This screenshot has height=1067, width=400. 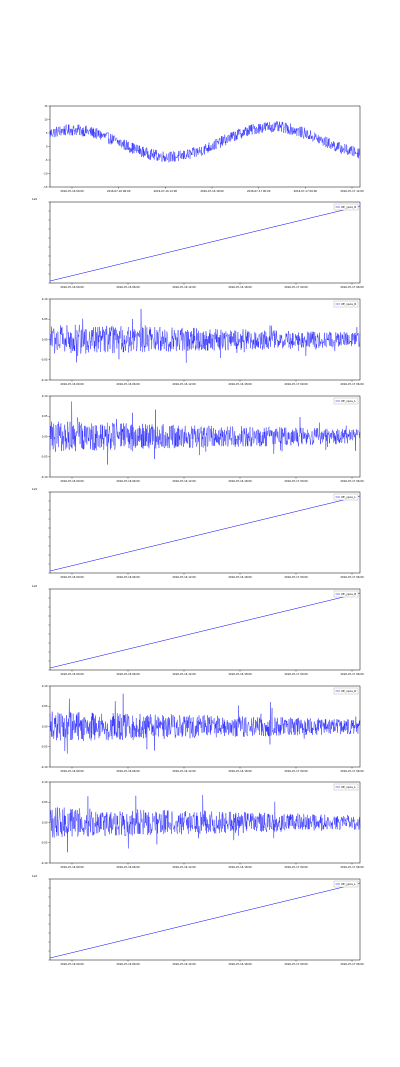 I want to click on y-tick-label: -10, so click(x=45, y=173).